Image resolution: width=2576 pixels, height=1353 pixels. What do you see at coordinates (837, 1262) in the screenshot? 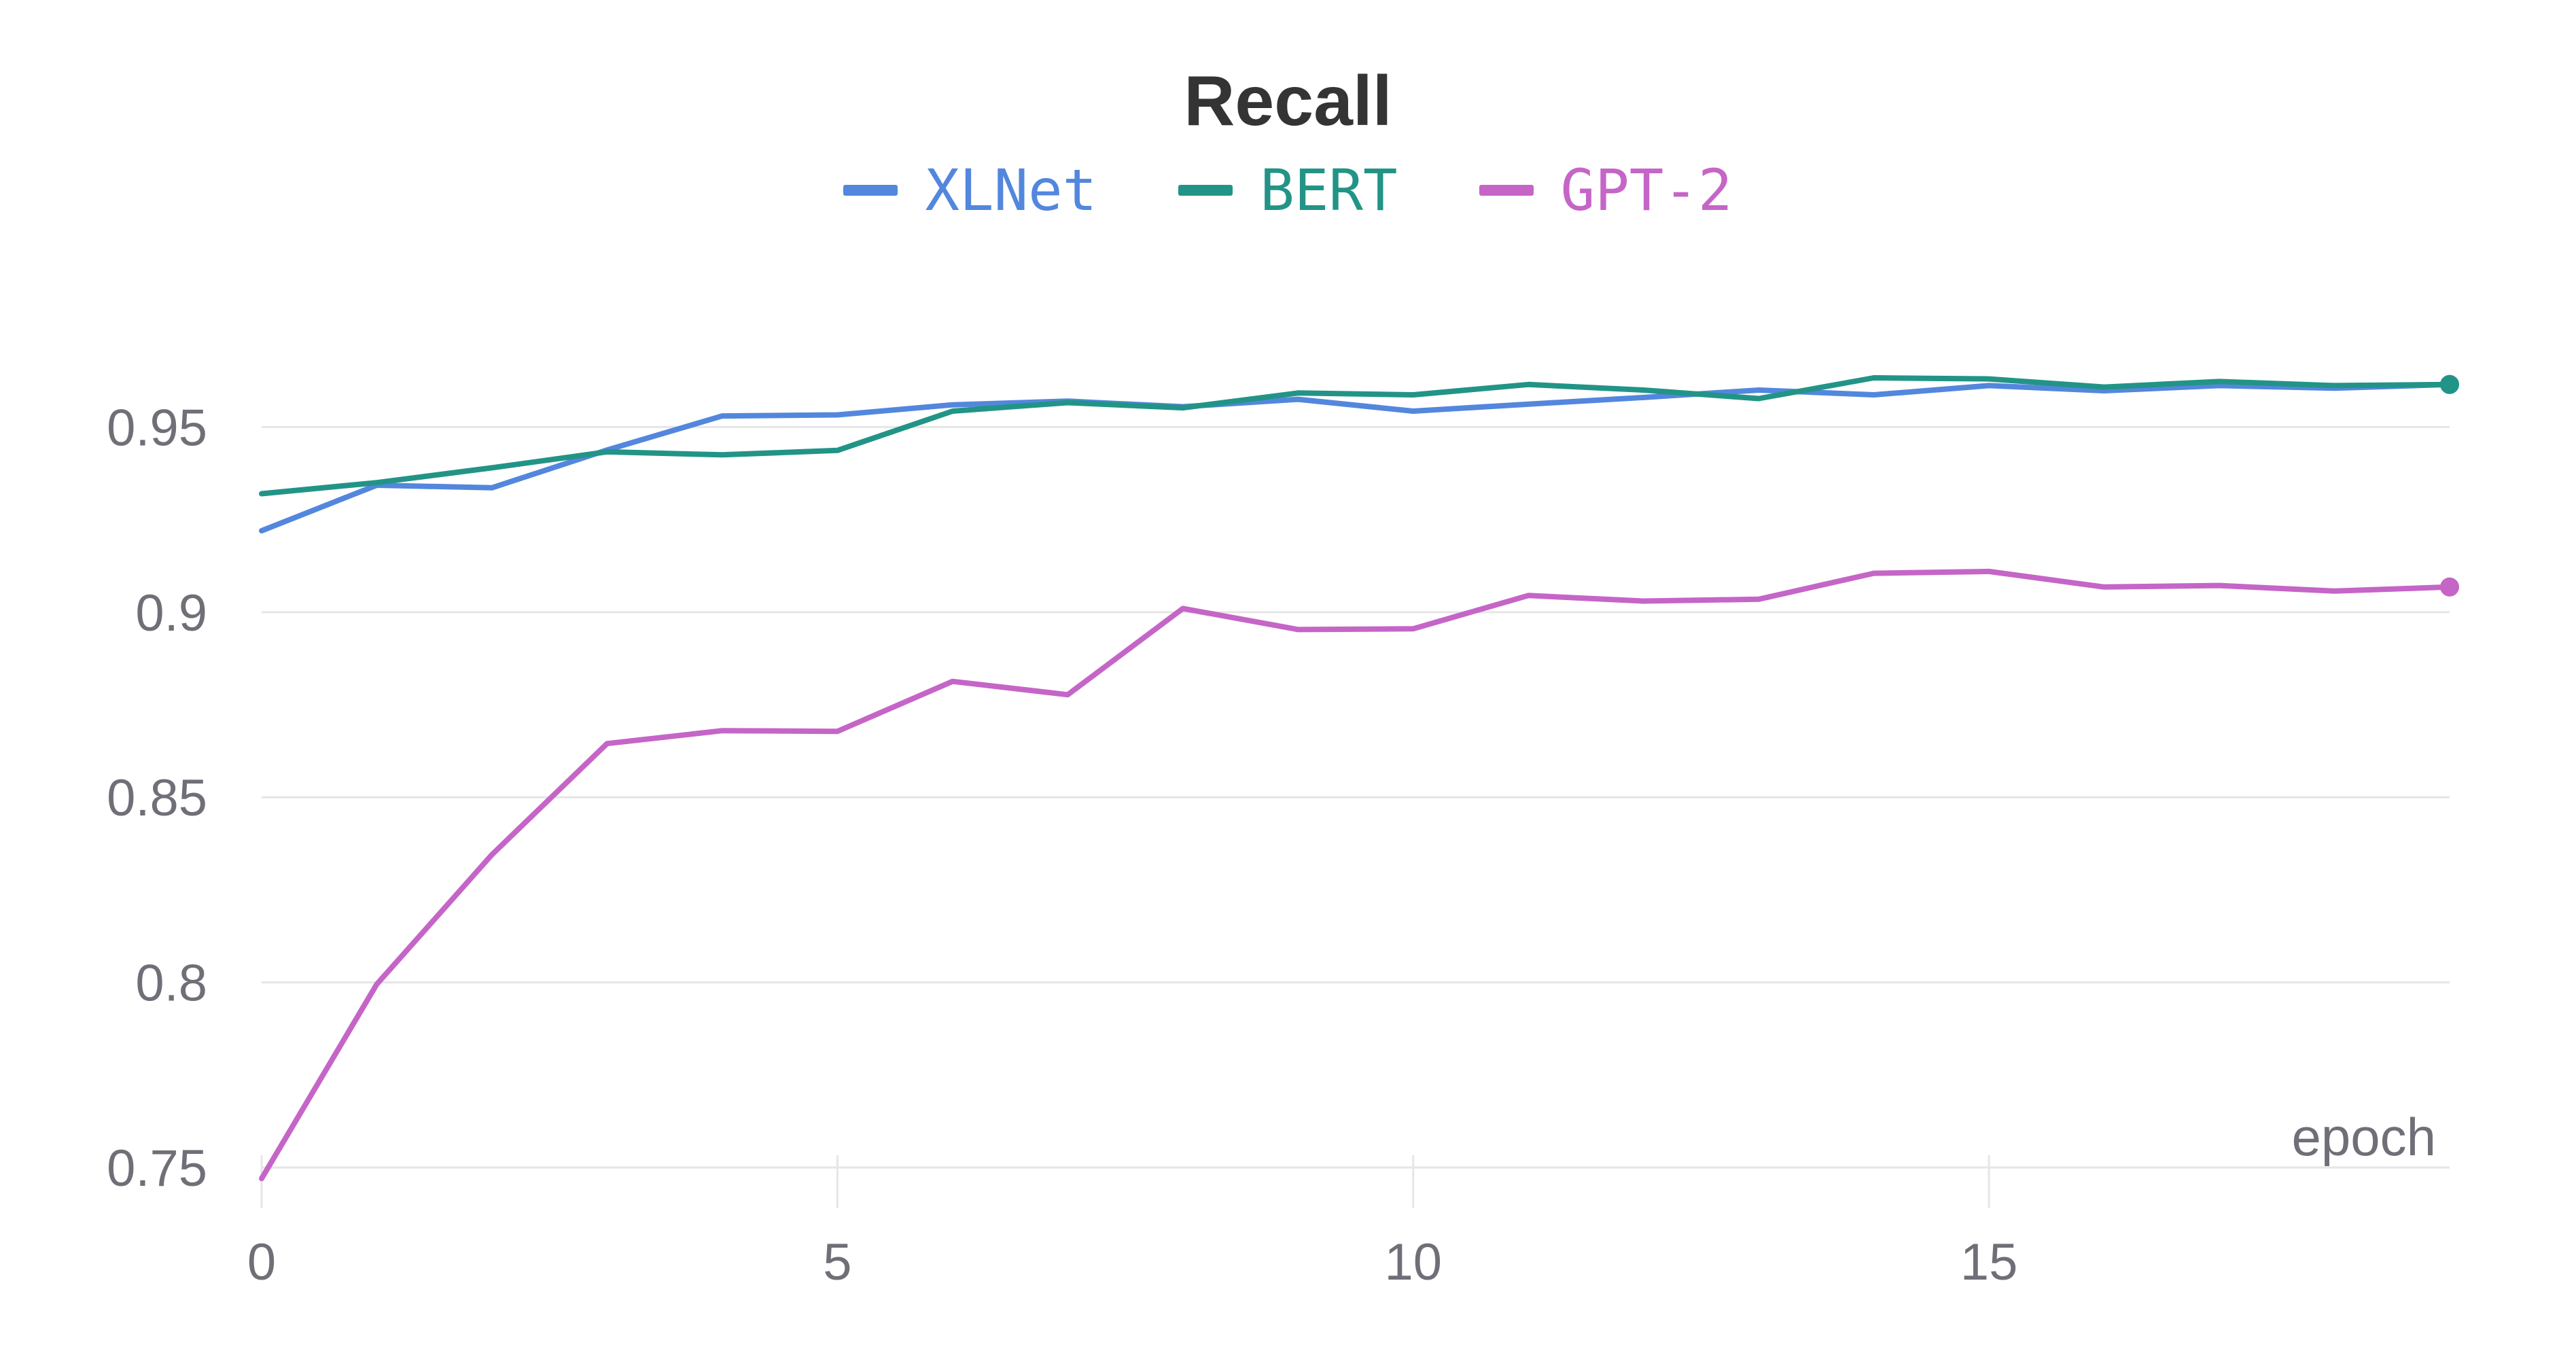
I see `x-tick-label: 5` at bounding box center [837, 1262].